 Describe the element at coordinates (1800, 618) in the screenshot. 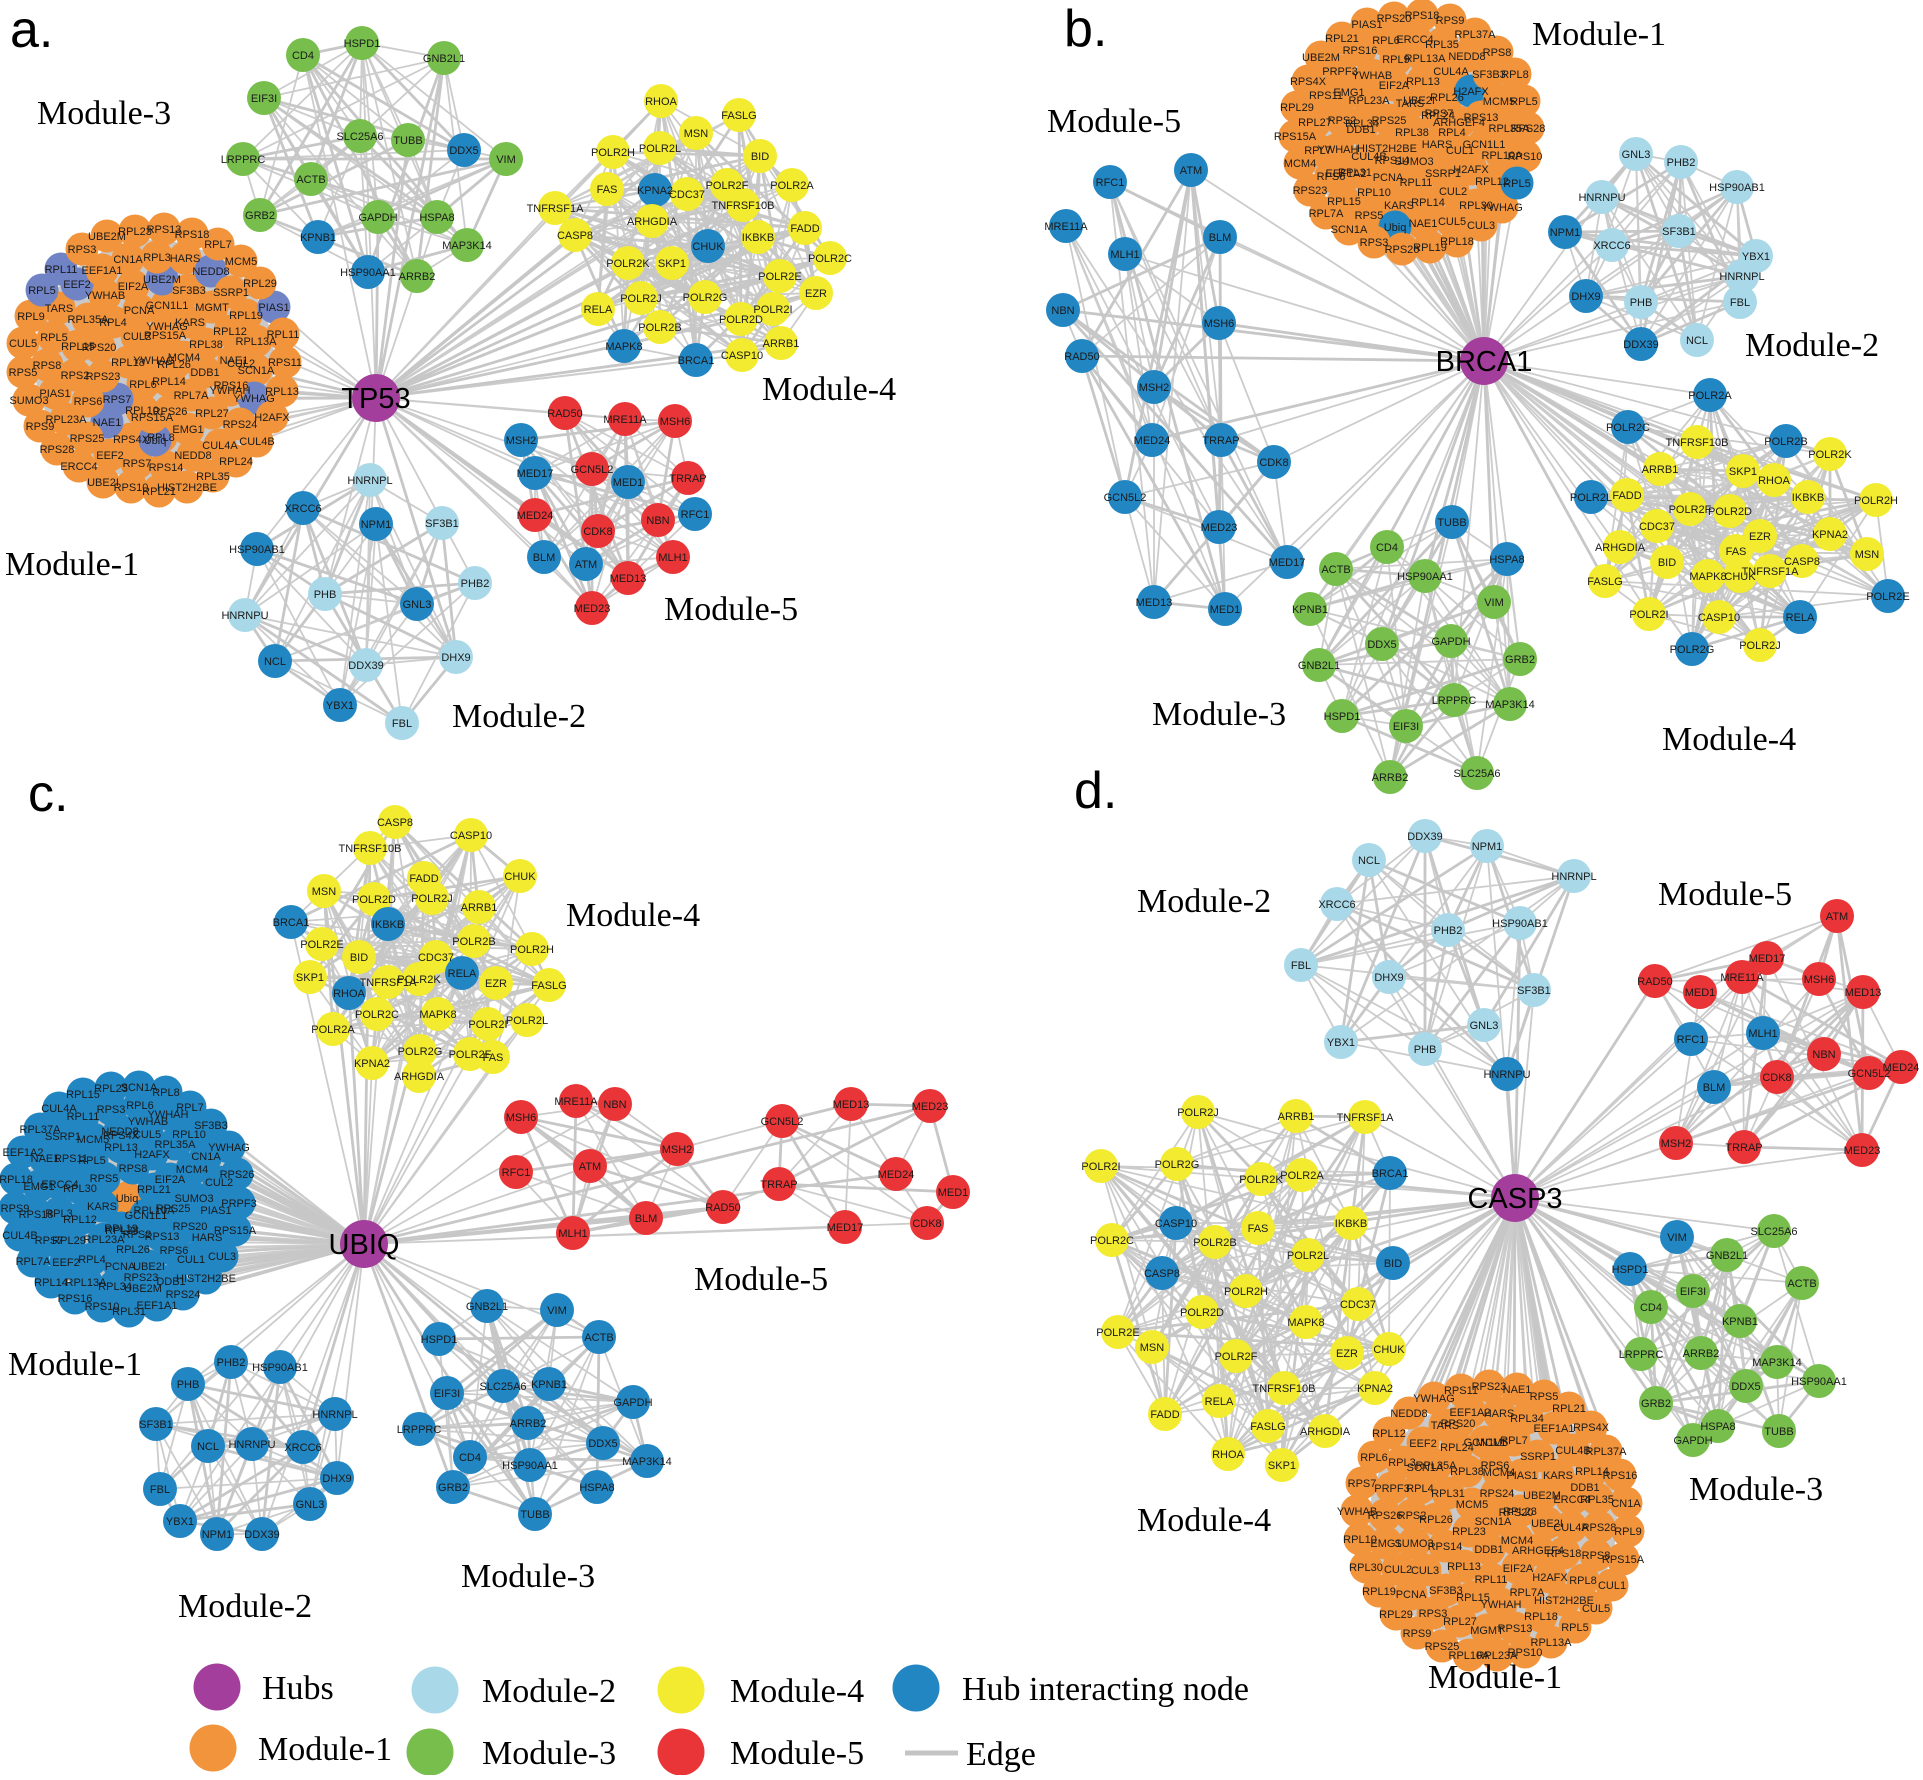

I see `svg-text: RELA` at that location.